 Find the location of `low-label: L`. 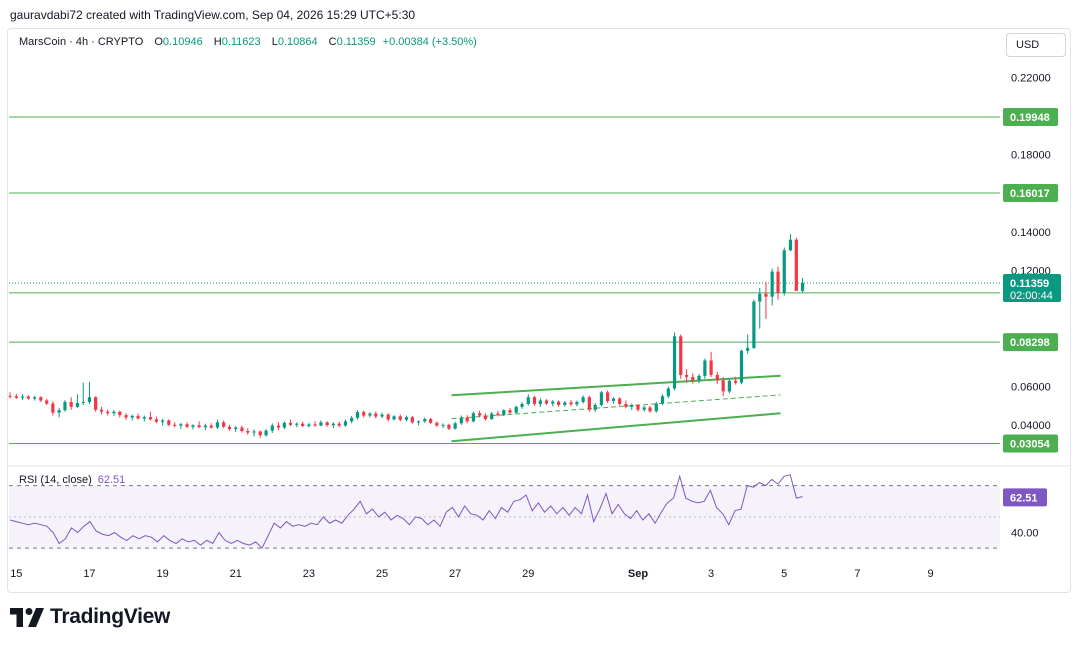

low-label: L is located at coordinates (274, 42).